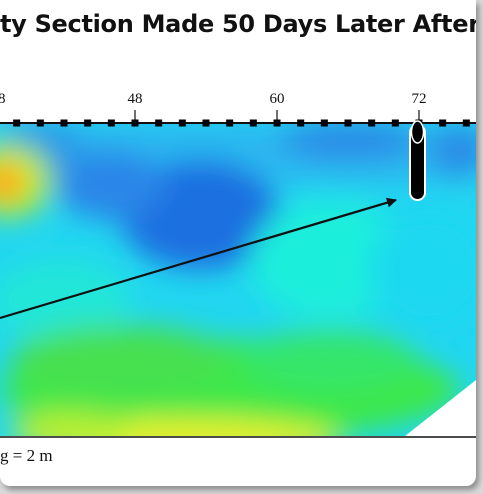  Describe the element at coordinates (419, 99) in the screenshot. I see `tick-label-72: 72` at that location.